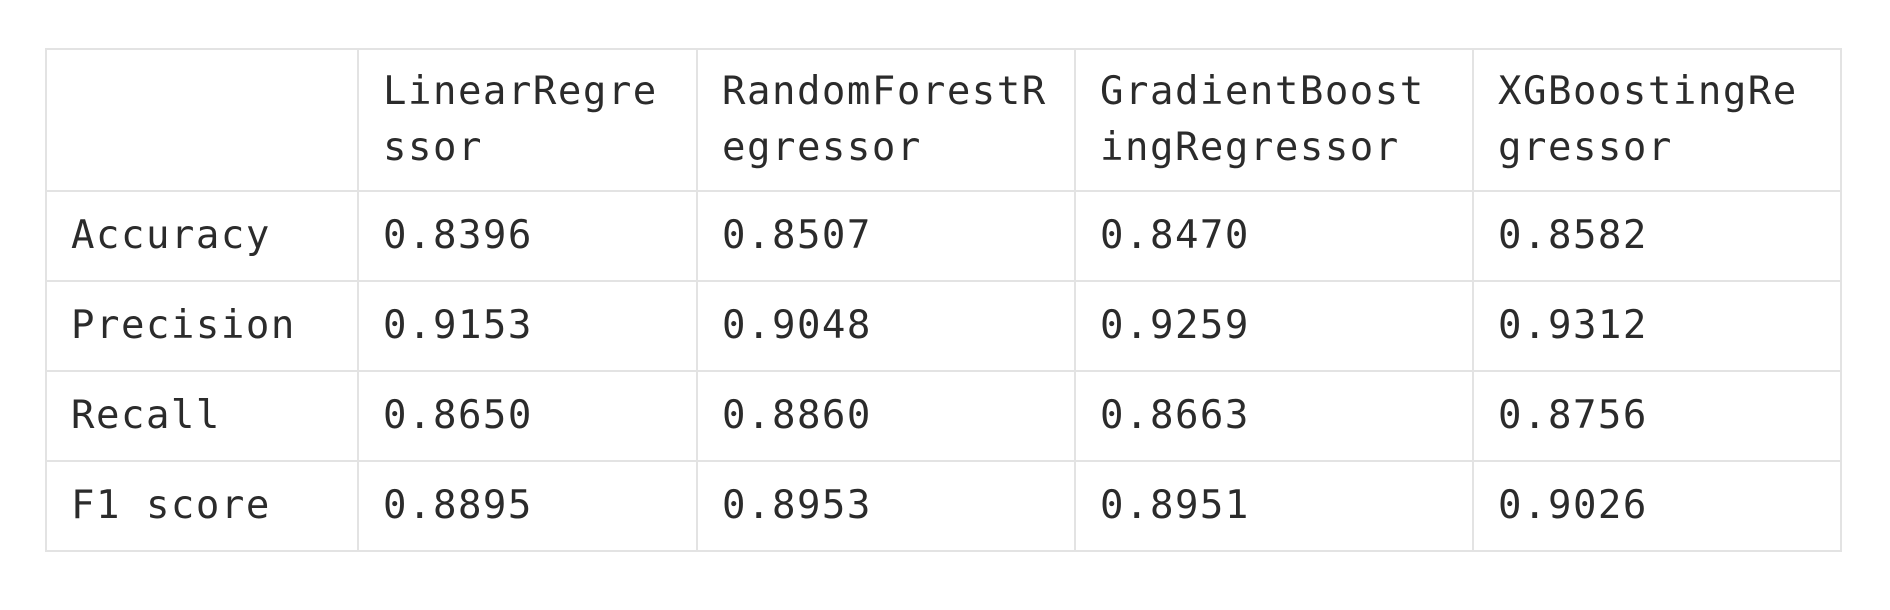 The image size is (1890, 610). I want to click on column-header-xgboosting-regressor: XGBoostingRegressor, so click(1657, 120).